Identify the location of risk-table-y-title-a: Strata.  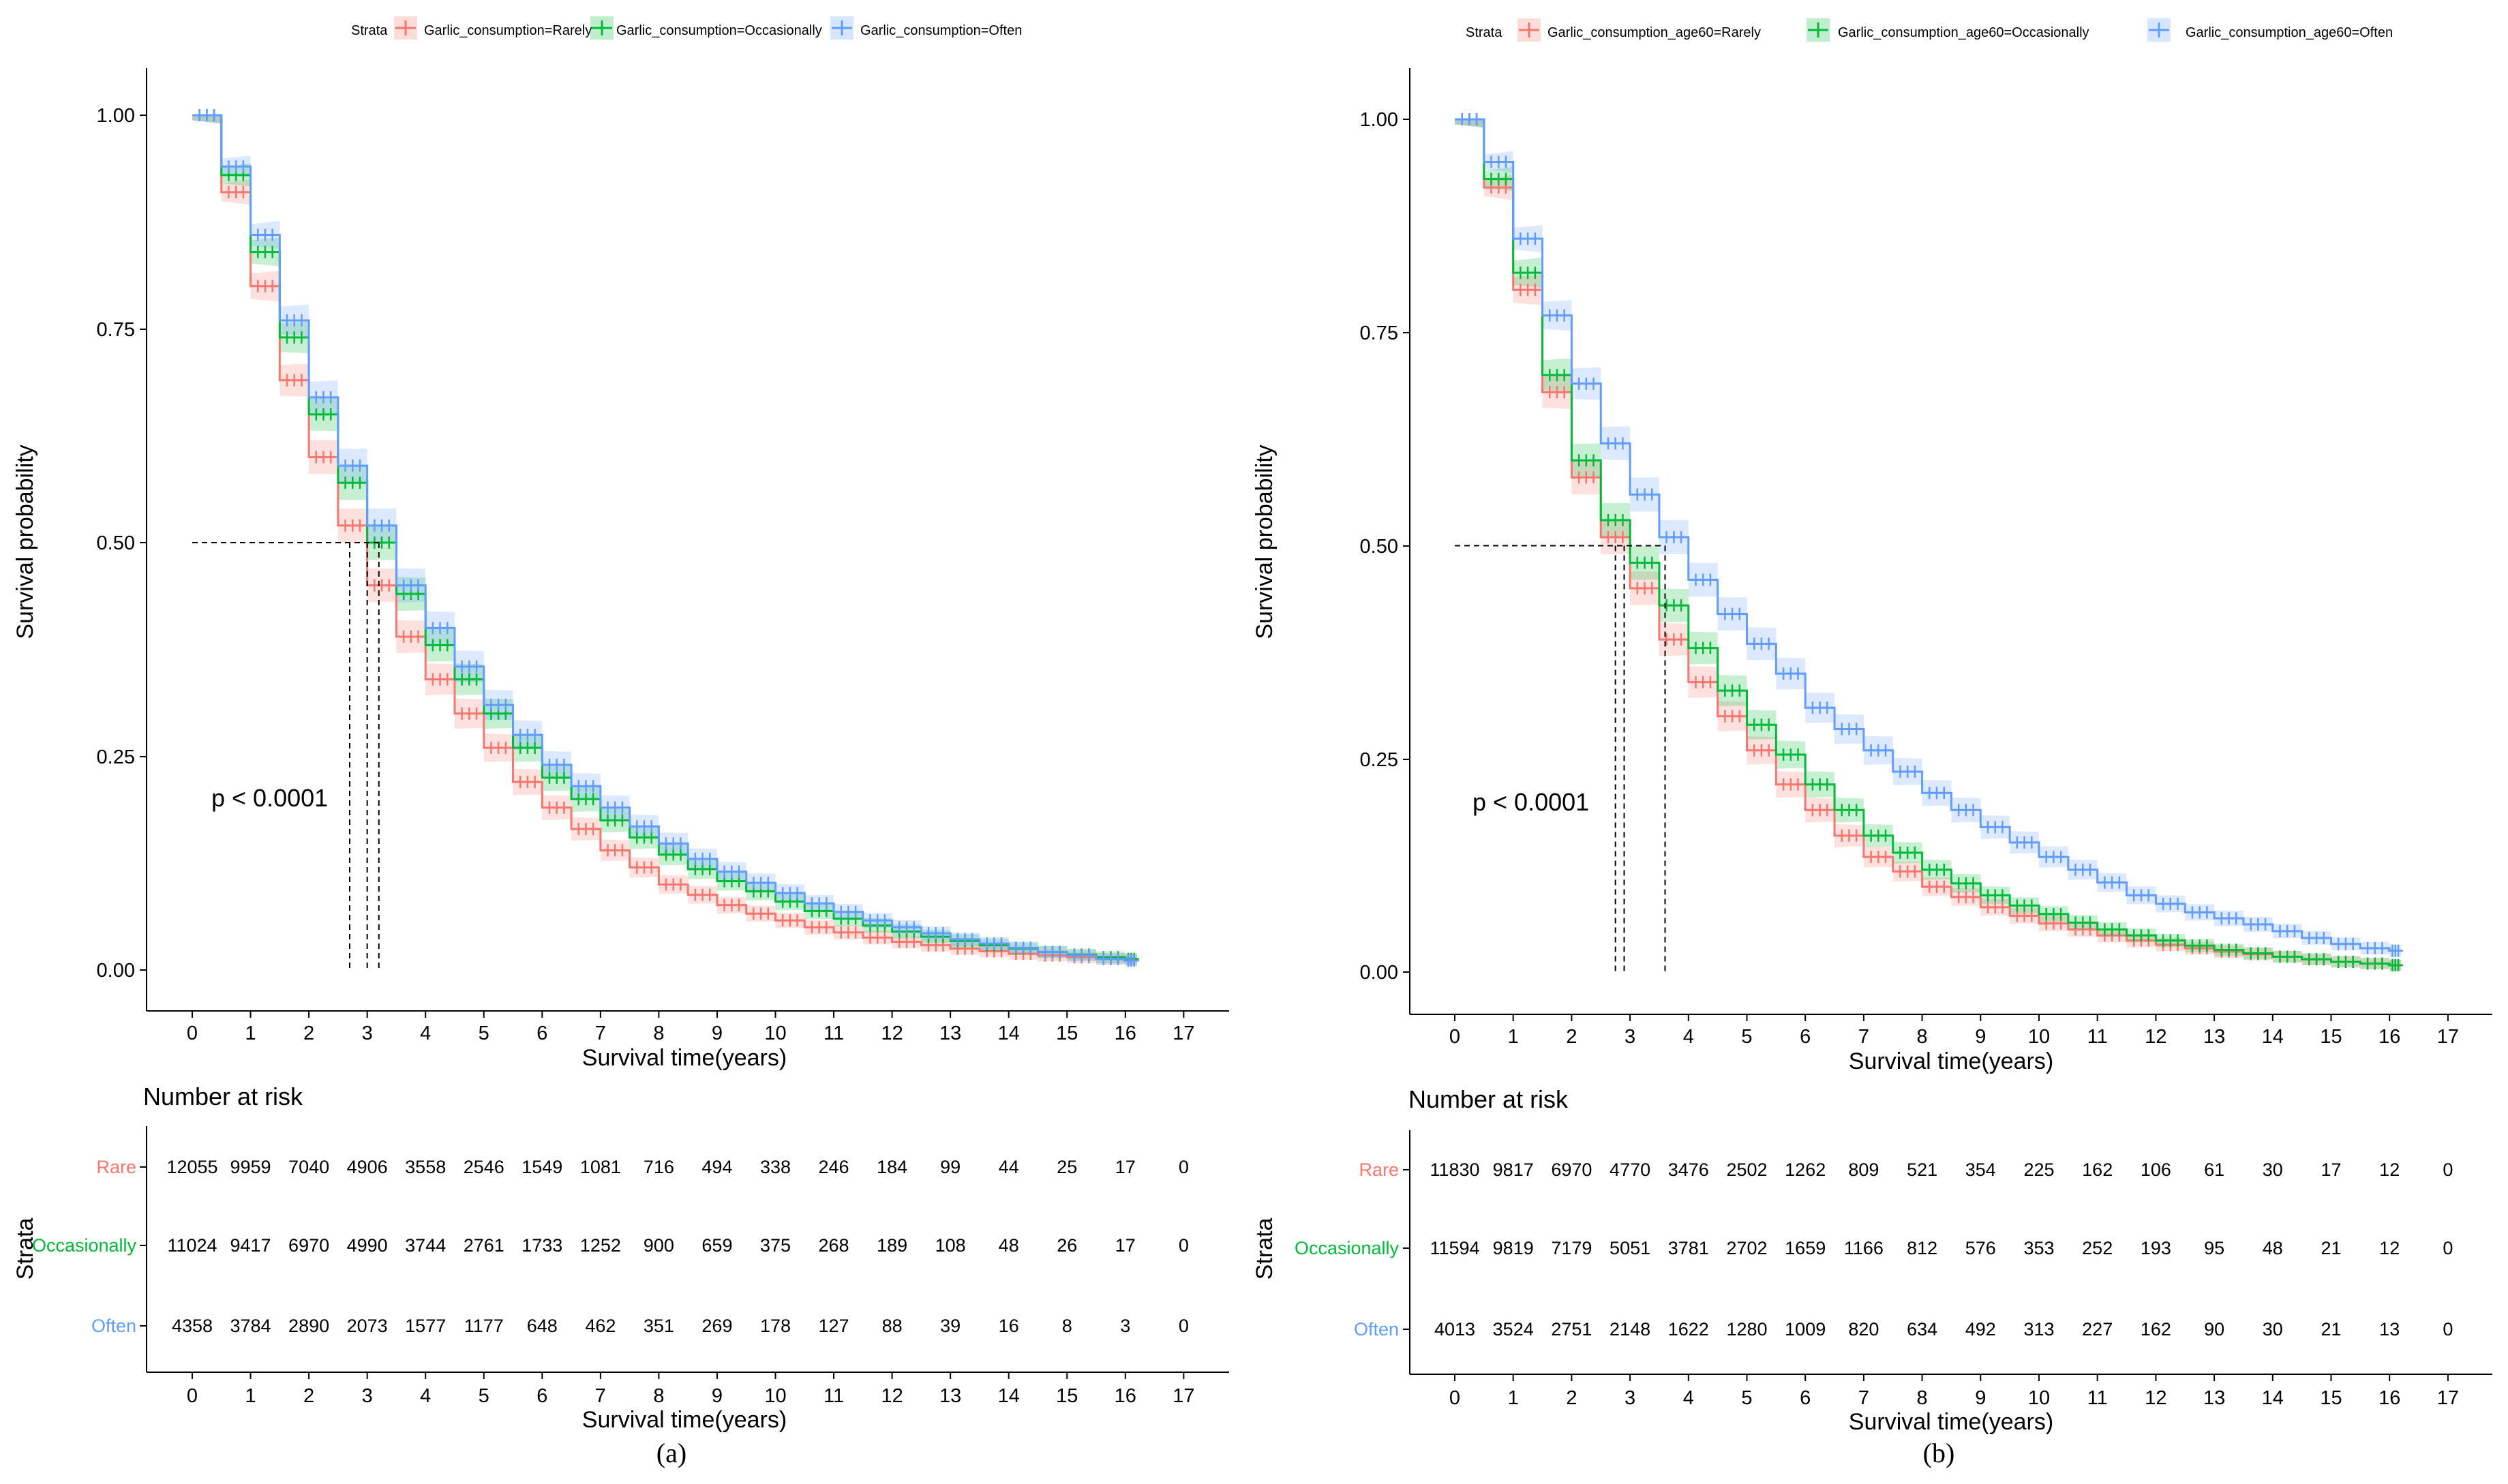
(25, 1249).